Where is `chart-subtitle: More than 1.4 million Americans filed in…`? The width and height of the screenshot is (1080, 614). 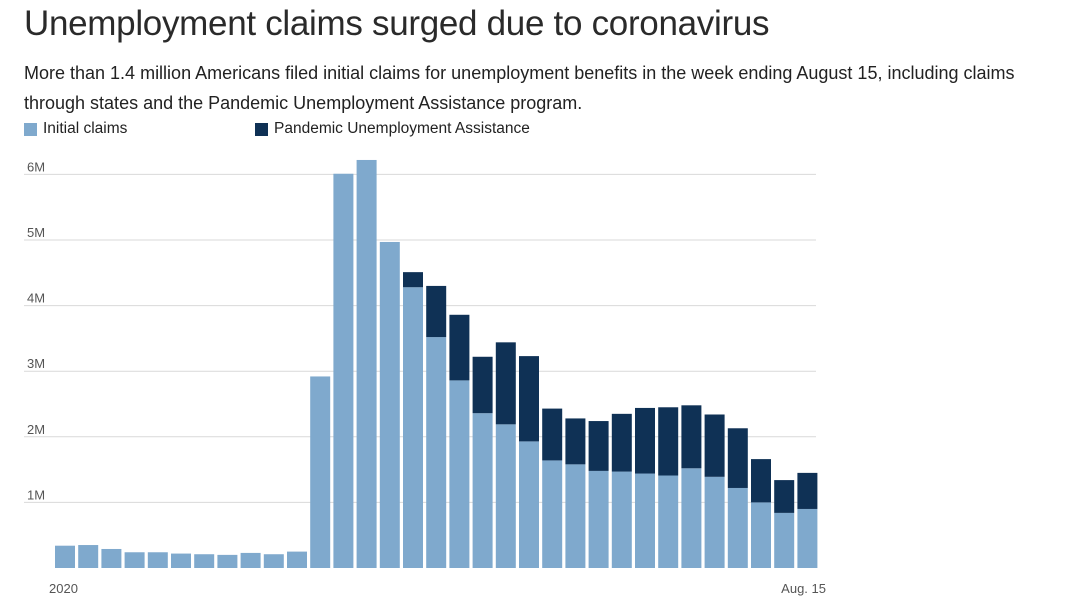
chart-subtitle: More than 1.4 million Americans filed in… is located at coordinates (519, 88).